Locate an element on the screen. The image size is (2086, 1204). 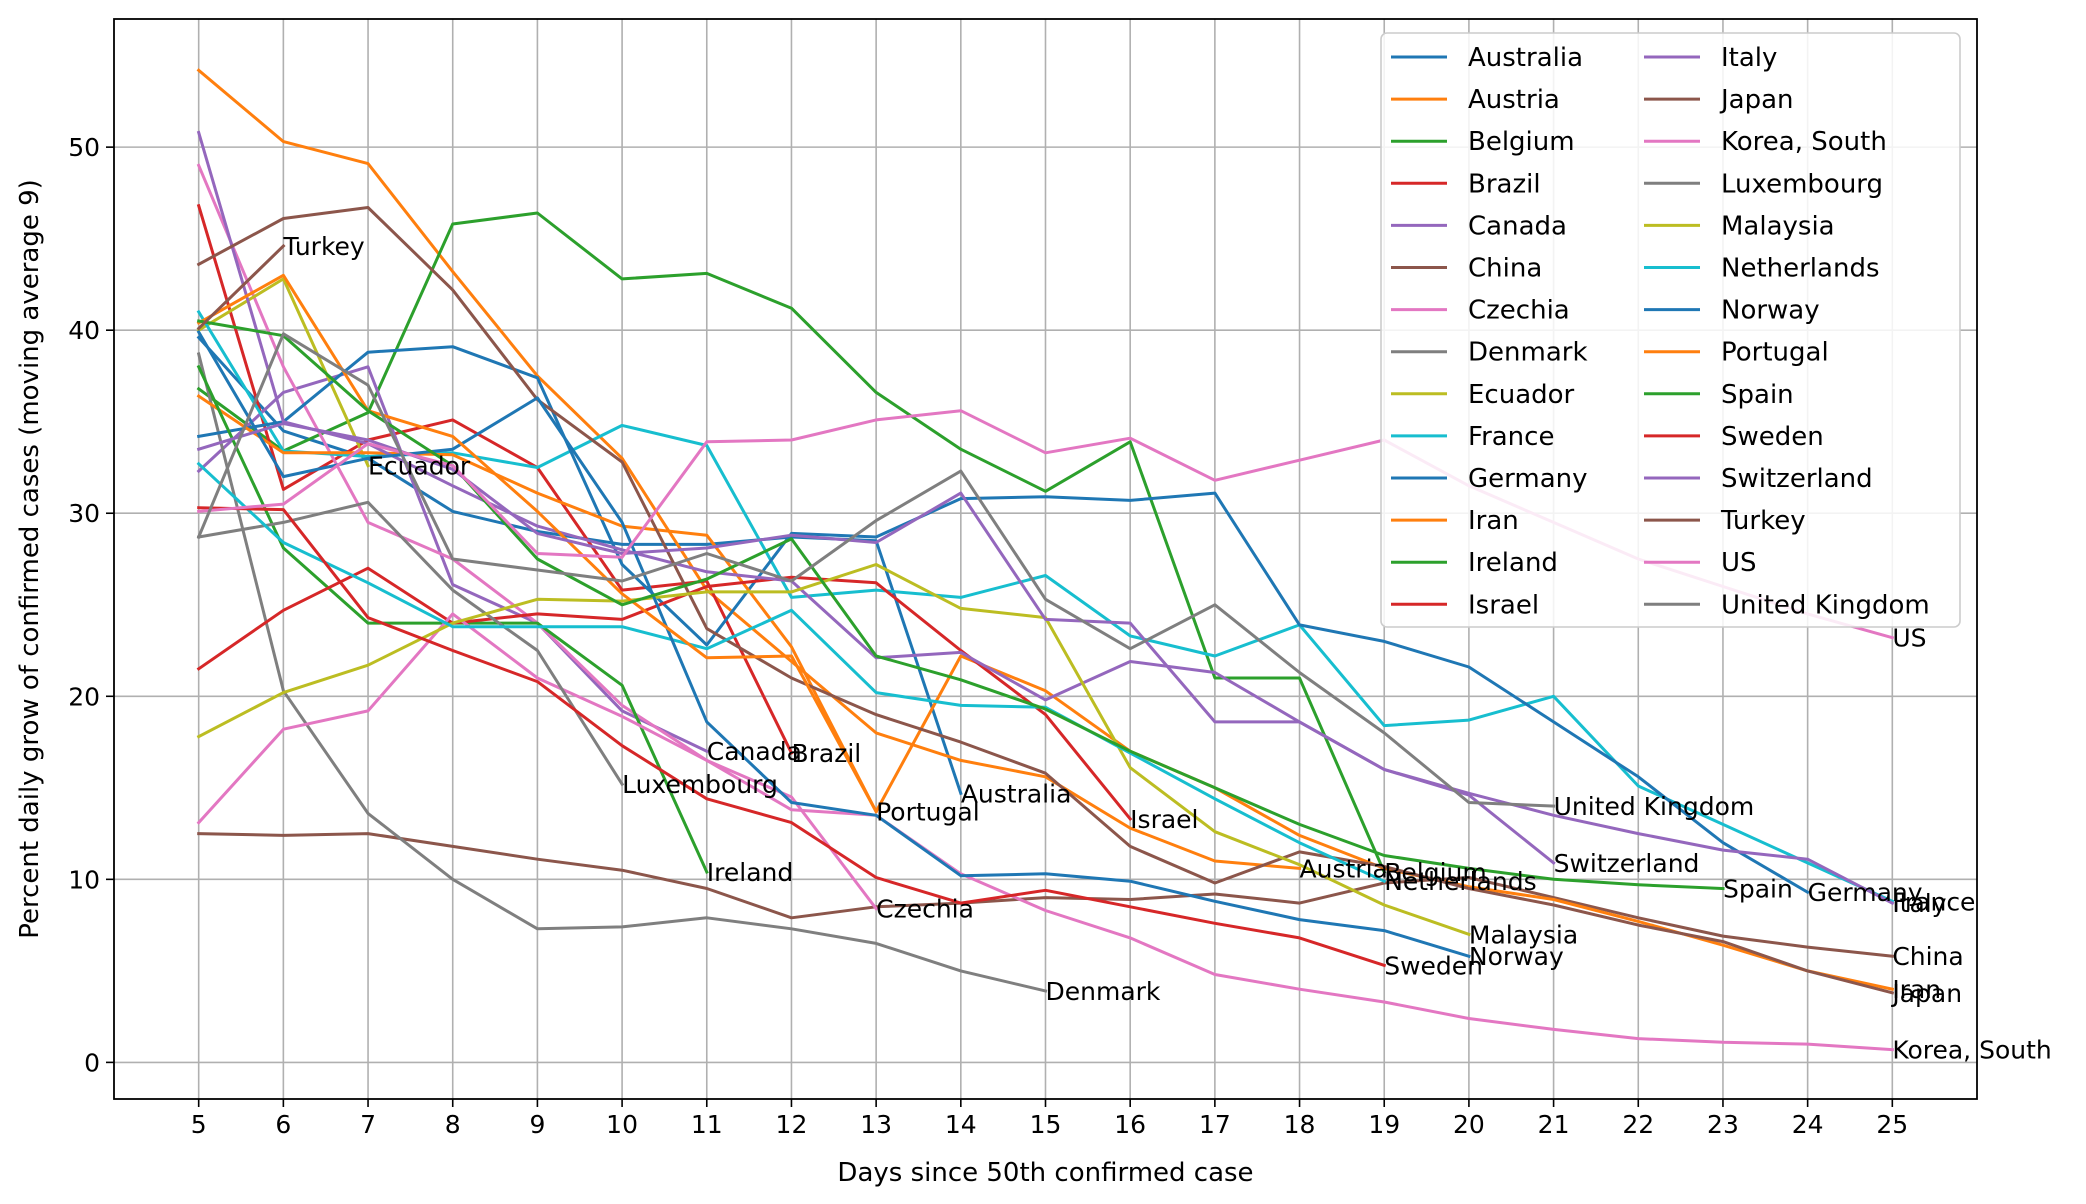
legend-label-italy: Italy is located at coordinates (1749, 58).